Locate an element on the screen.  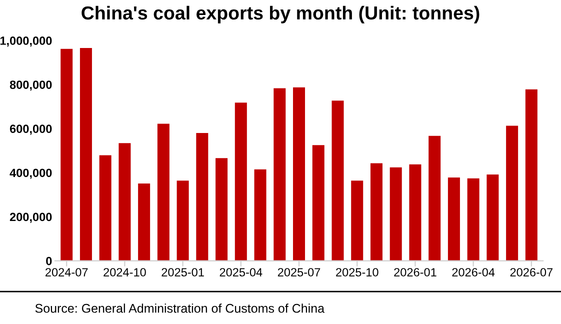
y-tick-label: 200,000 is located at coordinates (31, 217).